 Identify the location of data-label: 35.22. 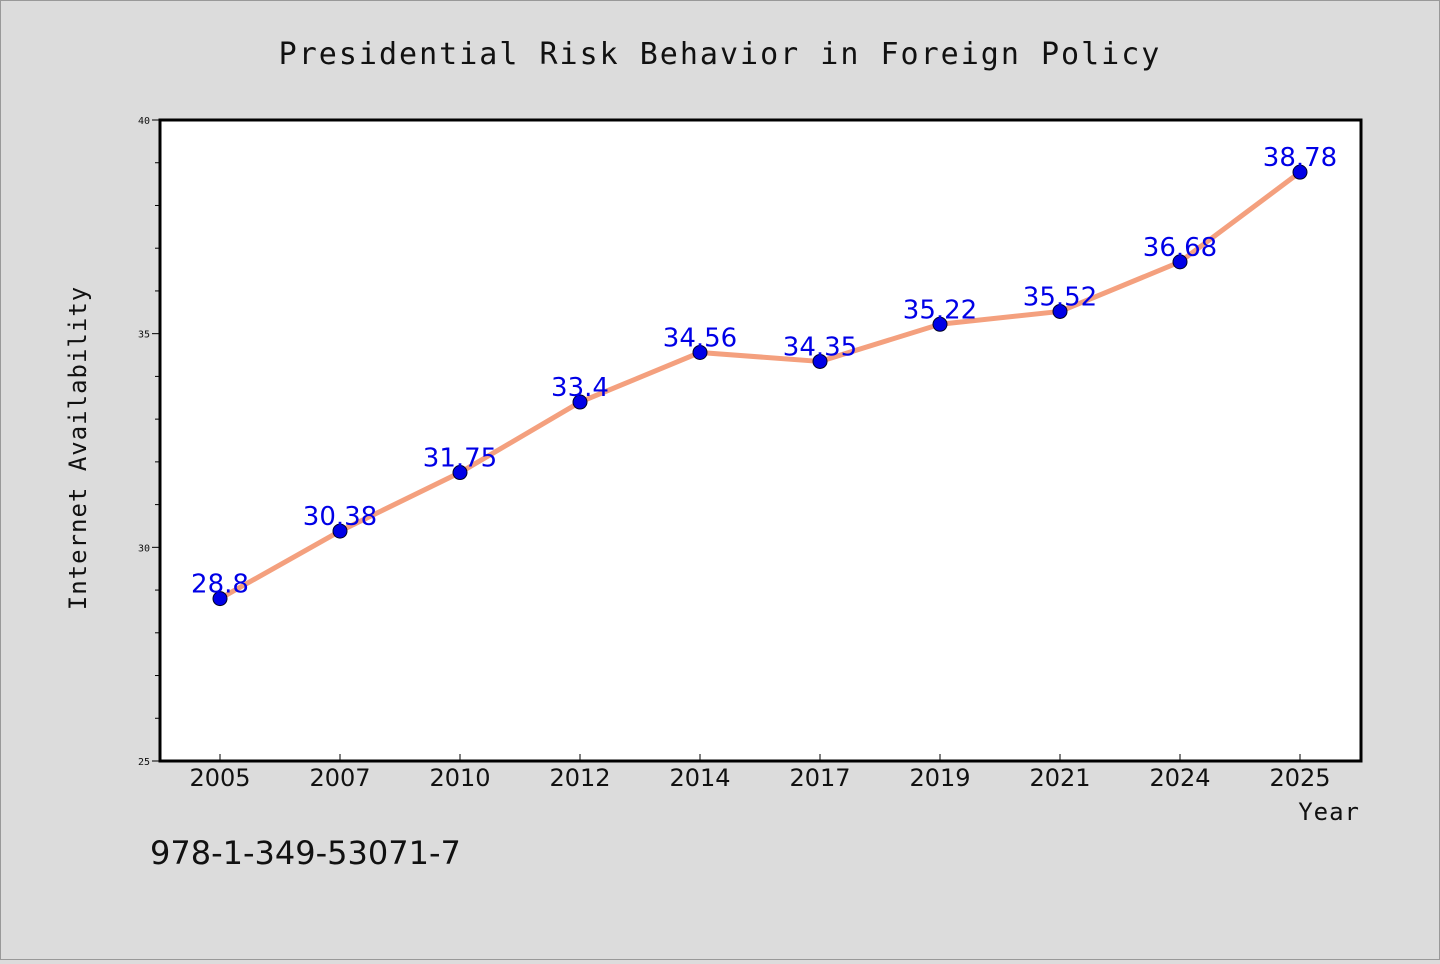
(940, 310).